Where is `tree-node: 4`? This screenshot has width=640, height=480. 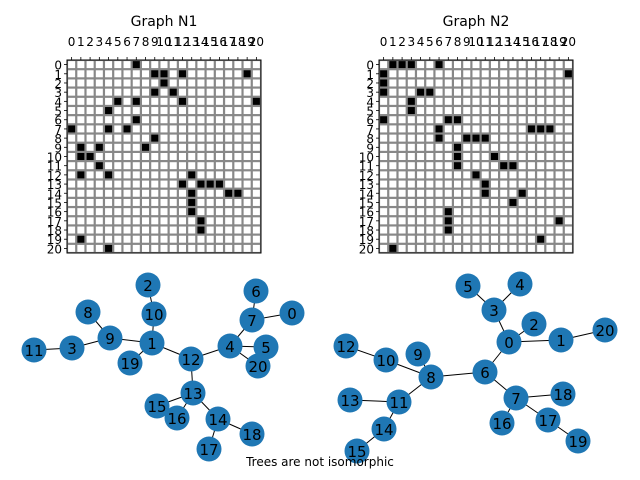 tree-node: 4 is located at coordinates (230, 346).